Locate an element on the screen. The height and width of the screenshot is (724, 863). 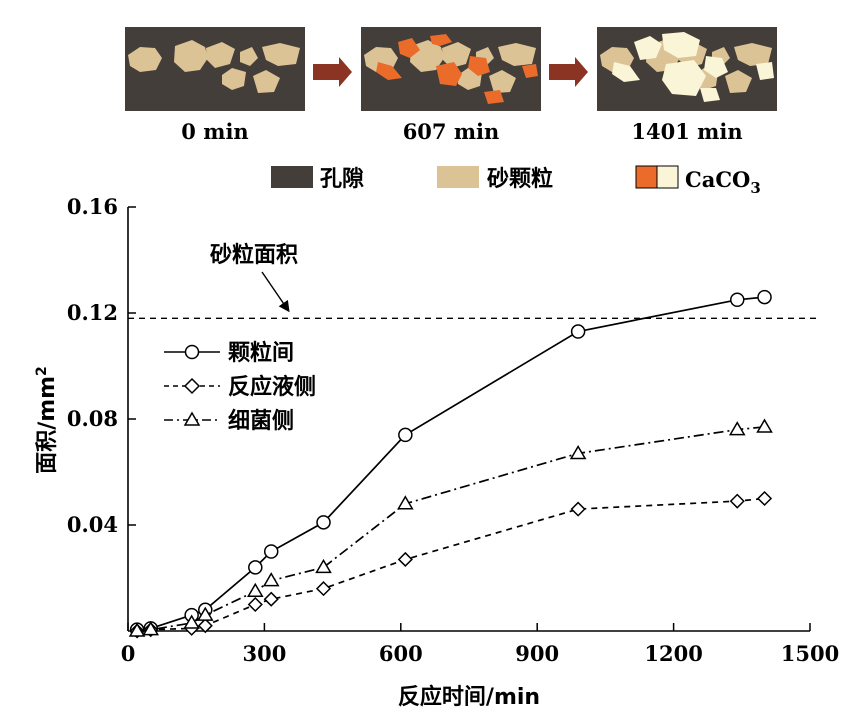
legend-label-xijun: 细菌侧 is located at coordinates (261, 421).